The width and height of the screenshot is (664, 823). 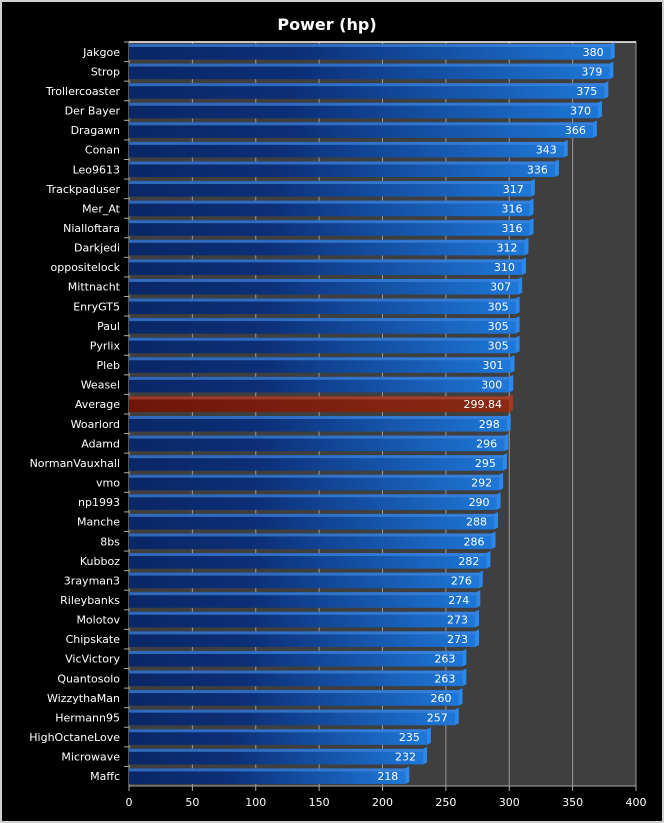 I want to click on value-label: 343, so click(x=546, y=150).